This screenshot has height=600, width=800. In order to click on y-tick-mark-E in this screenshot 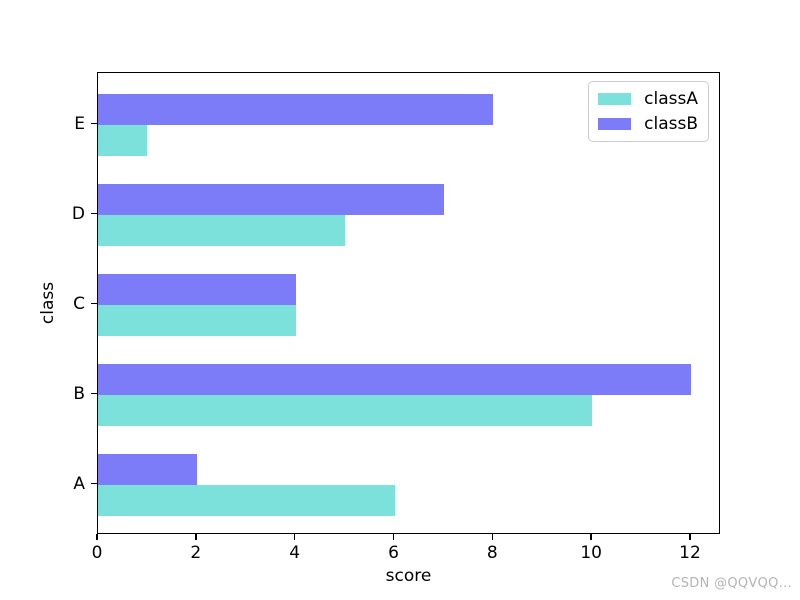, I will do `click(94, 123)`.